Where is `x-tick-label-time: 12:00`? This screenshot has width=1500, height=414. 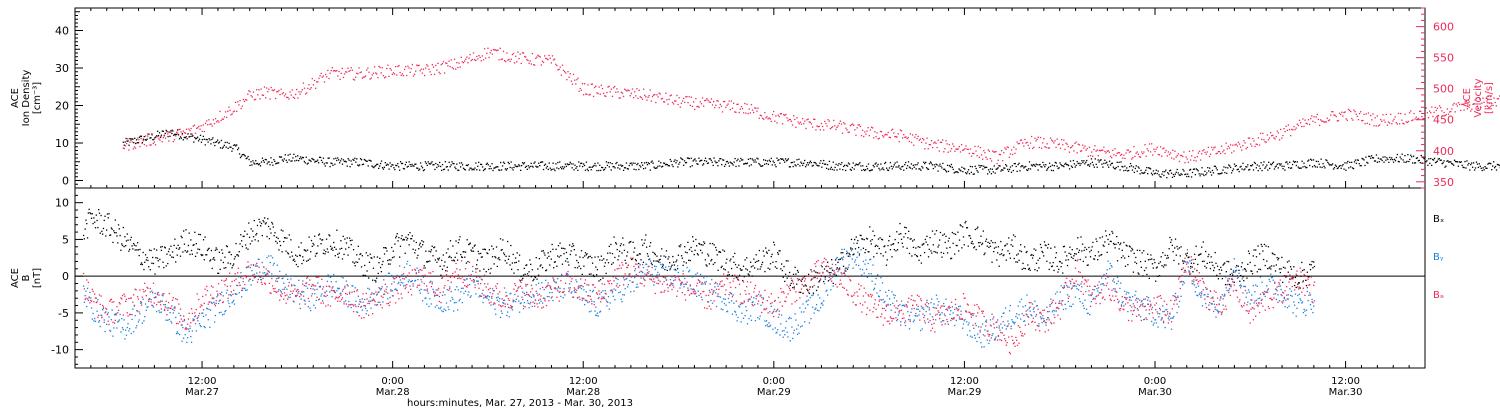
x-tick-label-time: 12:00 is located at coordinates (1345, 381).